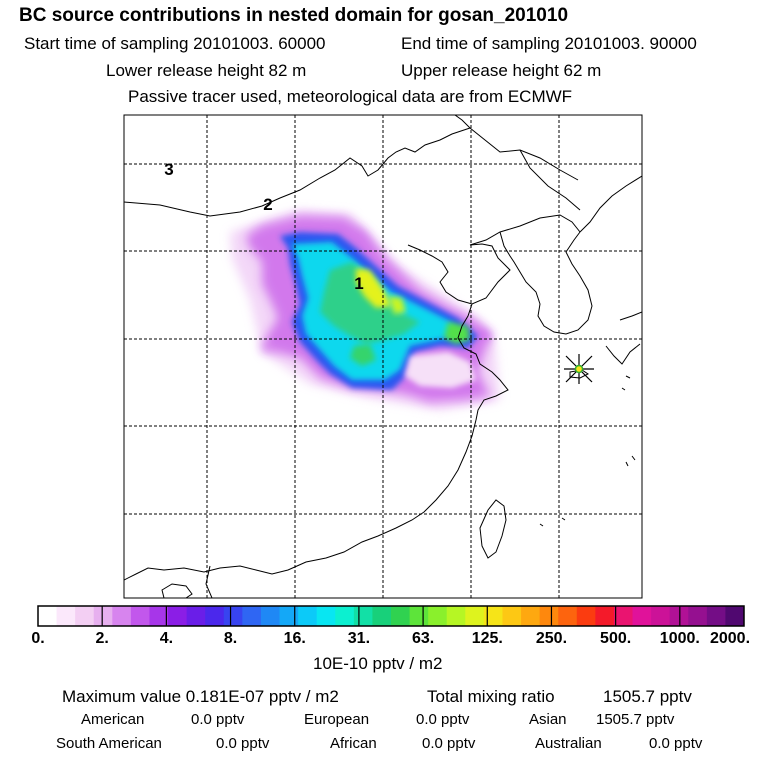 The width and height of the screenshot is (768, 768). Describe the element at coordinates (491, 696) in the screenshot. I see `total-mixing-ratio-label: Total mixing ratio` at that location.